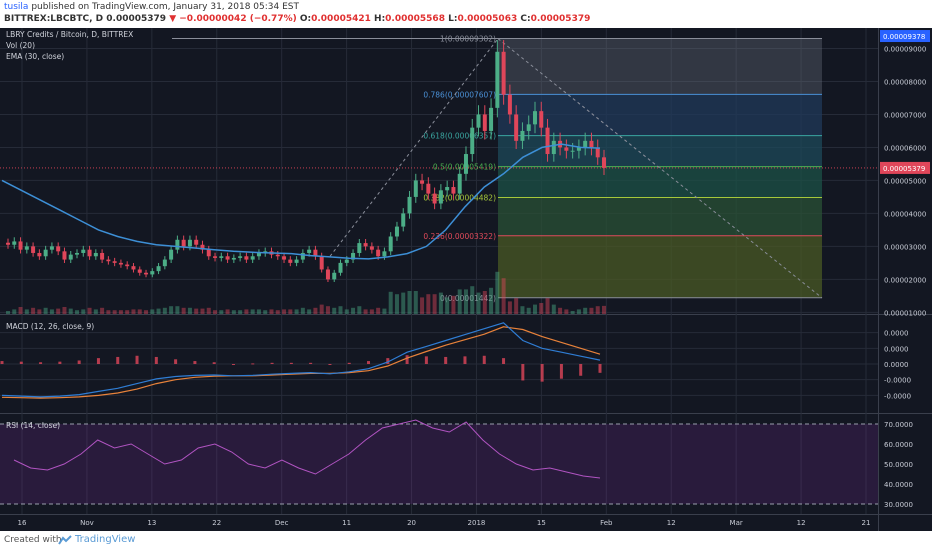 This screenshot has height=550, width=932. What do you see at coordinates (301, 360) in the screenshot?
I see `macd-line` at bounding box center [301, 360].